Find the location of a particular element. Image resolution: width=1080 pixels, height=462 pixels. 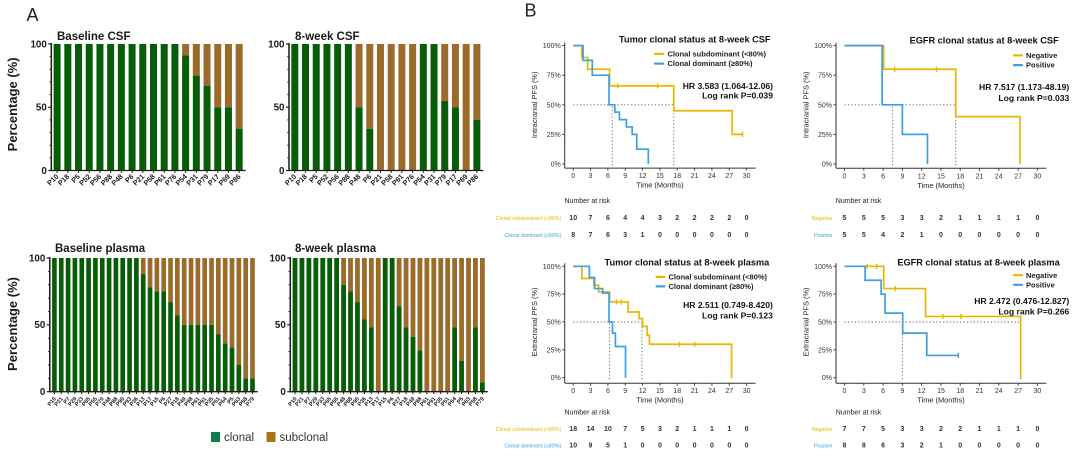

svg-text: 18 is located at coordinates (573, 429).